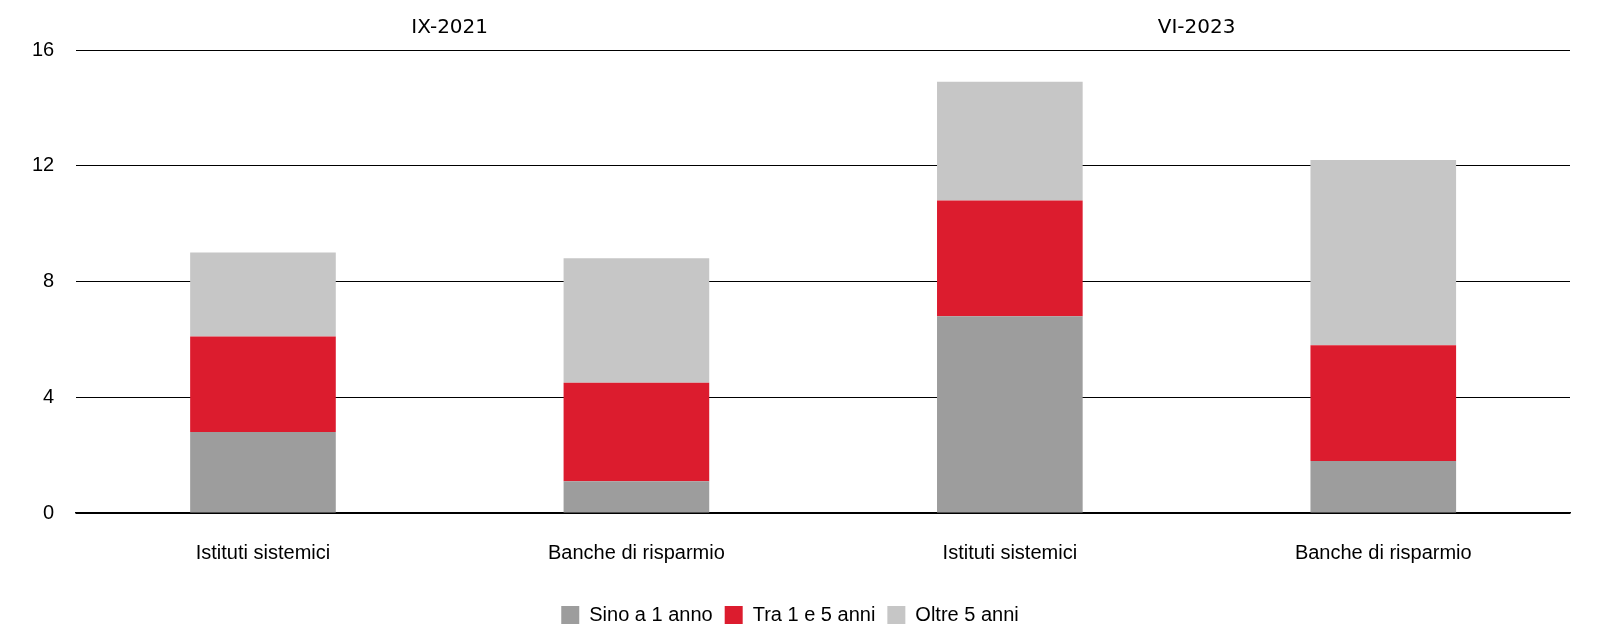 This screenshot has width=1600, height=640. What do you see at coordinates (49, 511) in the screenshot?
I see `y-tick-label: 0` at bounding box center [49, 511].